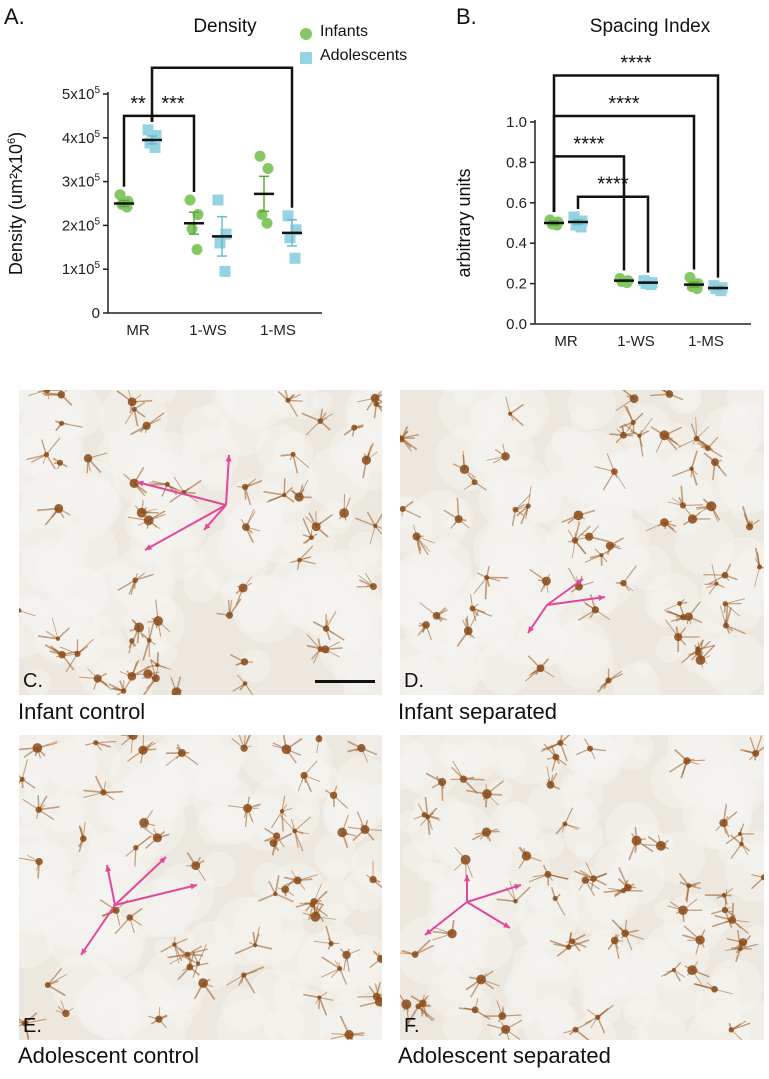 The image size is (769, 1079). What do you see at coordinates (414, 681) in the screenshot?
I see `panel-letter-d: D.` at bounding box center [414, 681].